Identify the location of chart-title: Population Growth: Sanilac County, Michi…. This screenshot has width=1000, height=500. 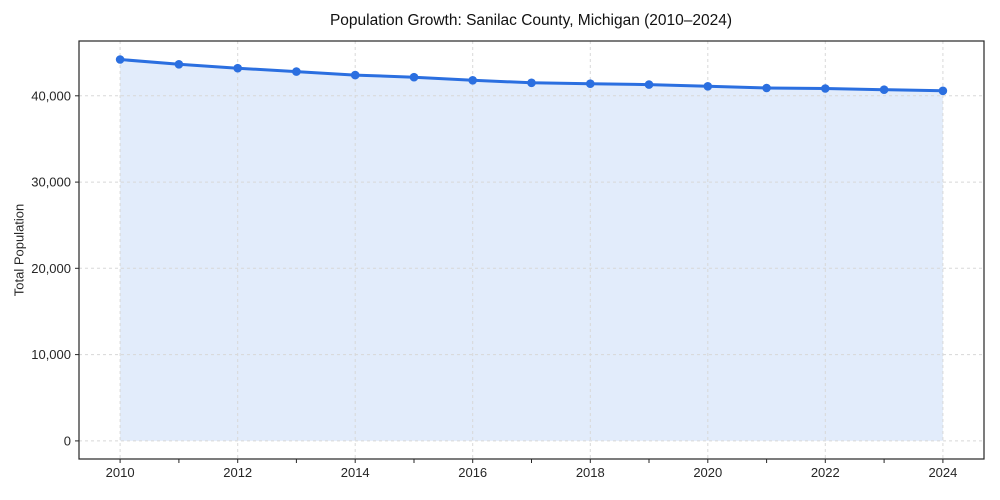
(531, 20).